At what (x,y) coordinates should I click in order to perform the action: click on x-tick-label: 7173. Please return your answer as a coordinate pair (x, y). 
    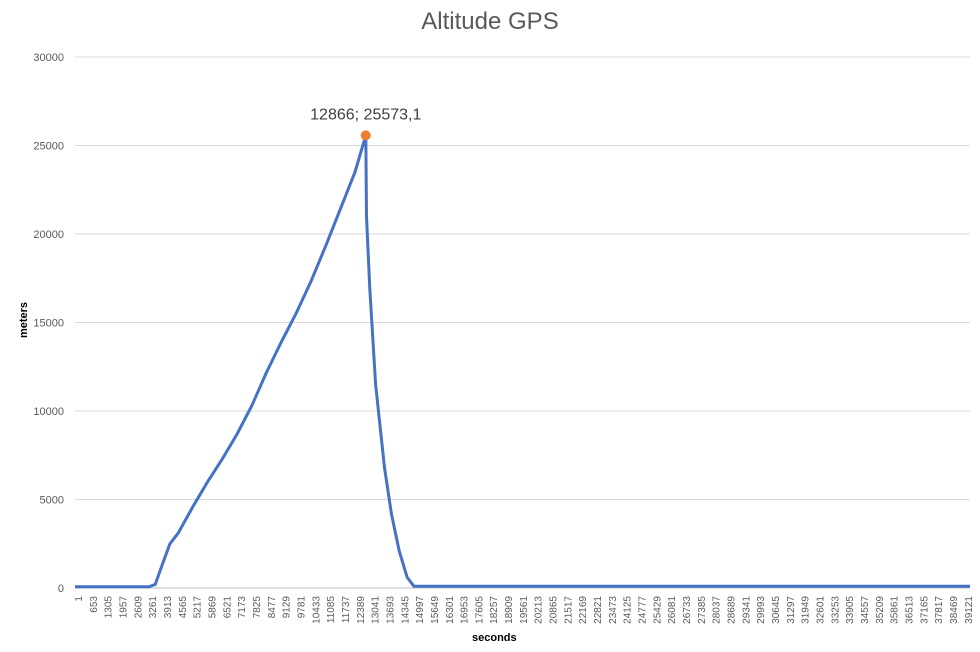
    Looking at the image, I should click on (242, 607).